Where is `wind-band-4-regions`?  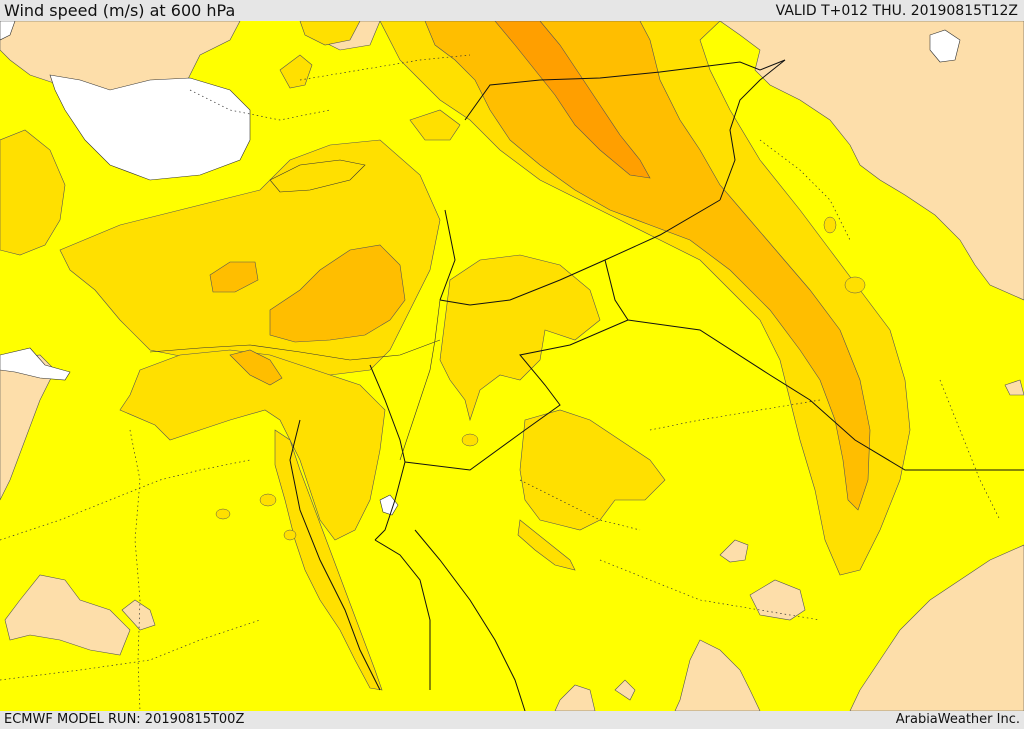 wind-band-4-regions is located at coordinates (572, 100).